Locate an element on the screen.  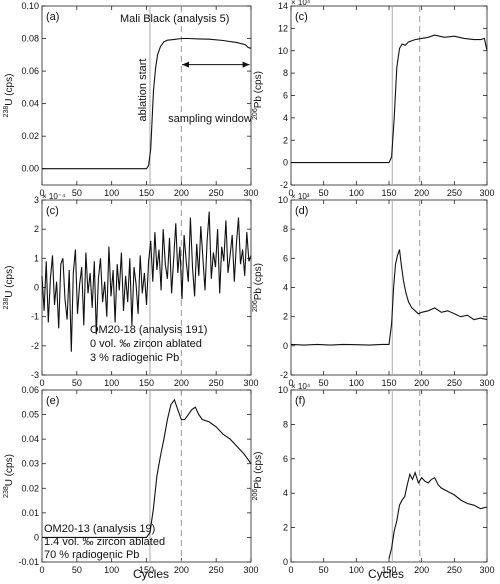
y-tick-label: -0.01 is located at coordinates (28, 562).